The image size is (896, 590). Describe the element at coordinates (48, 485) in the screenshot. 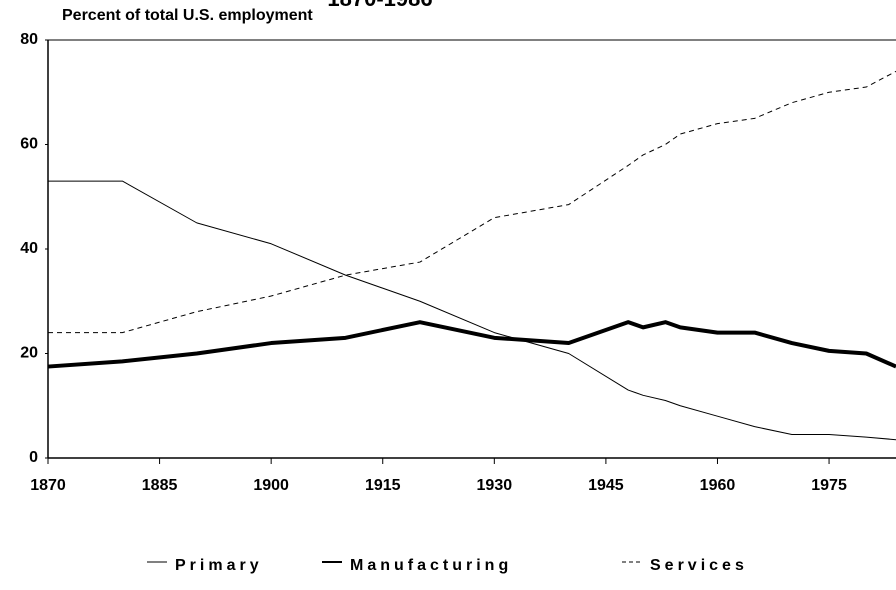

I see `x-tick-label: 1870` at that location.